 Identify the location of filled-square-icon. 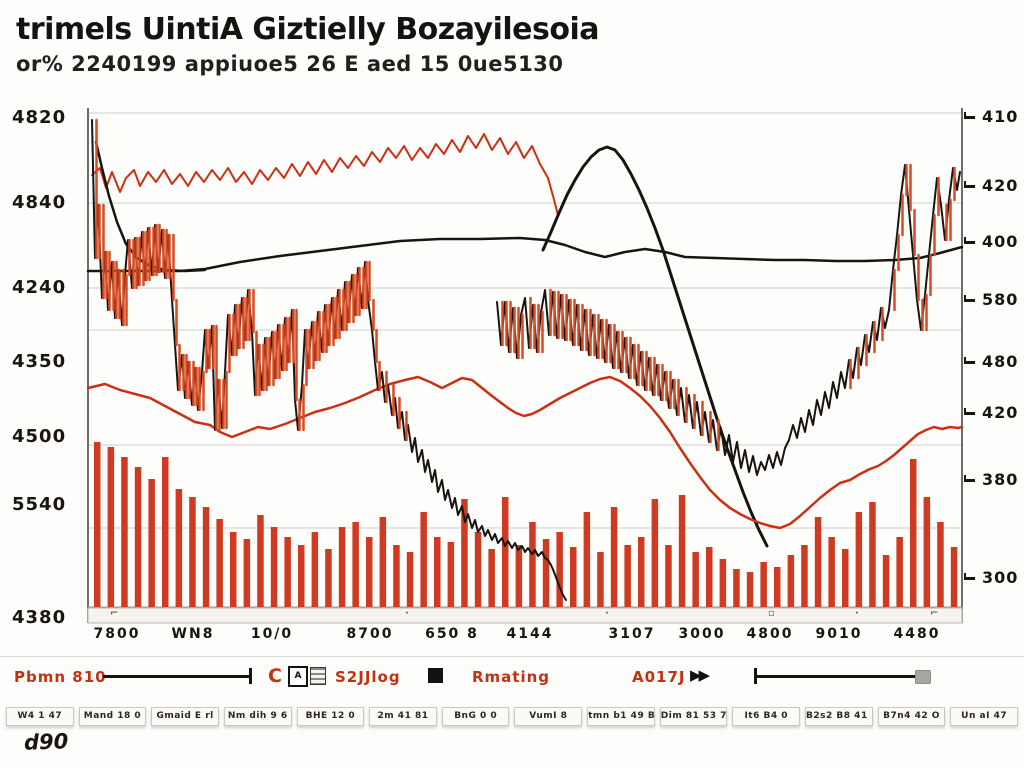
(435, 675).